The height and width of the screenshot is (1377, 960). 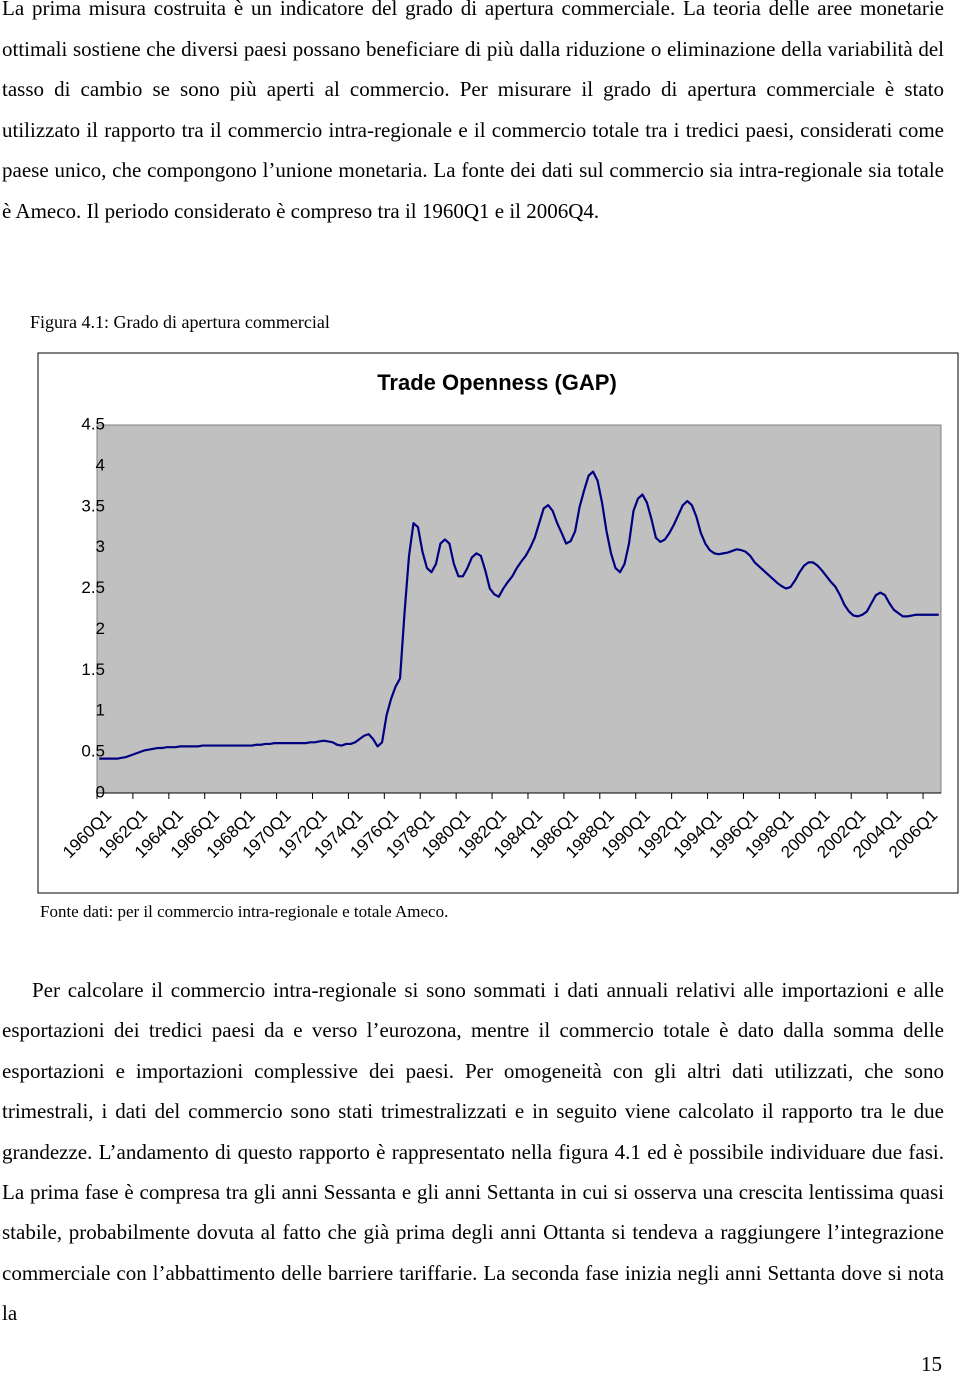 I want to click on y-tick-label: 1.5, so click(x=93, y=669).